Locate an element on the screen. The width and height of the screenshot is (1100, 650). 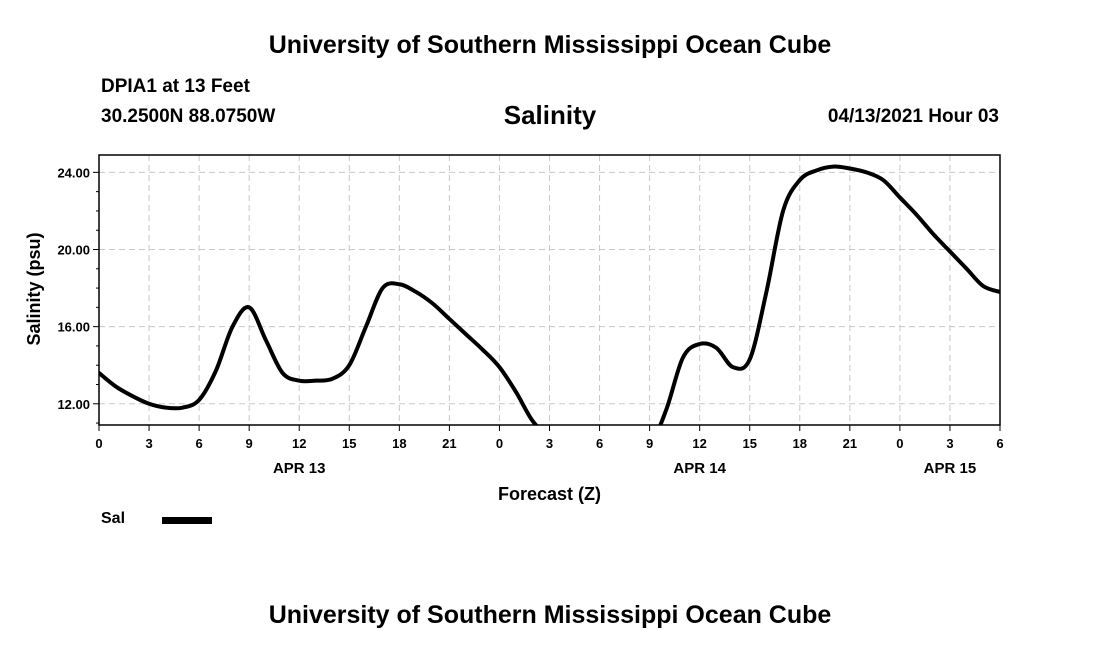
legend-swatch is located at coordinates (187, 520).